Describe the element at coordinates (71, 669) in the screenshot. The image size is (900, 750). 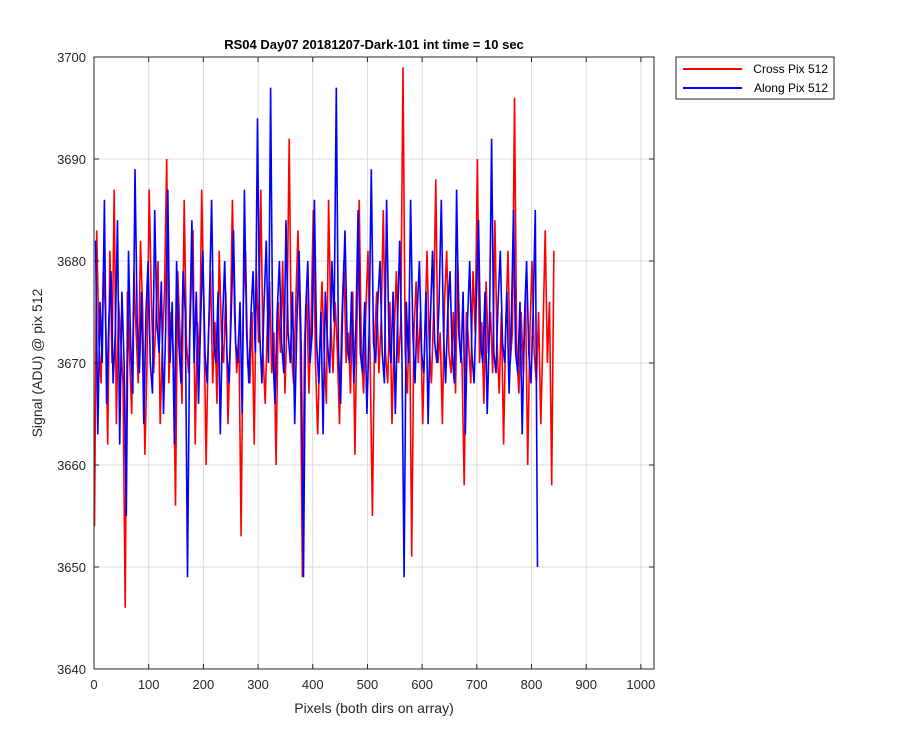
I see `y-tick-label: 3640` at that location.